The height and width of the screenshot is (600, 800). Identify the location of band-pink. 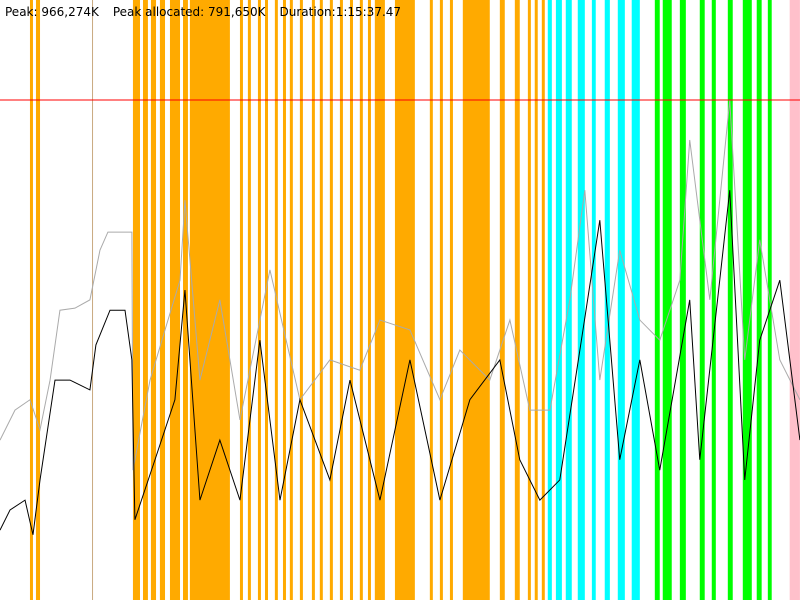
(794, 300).